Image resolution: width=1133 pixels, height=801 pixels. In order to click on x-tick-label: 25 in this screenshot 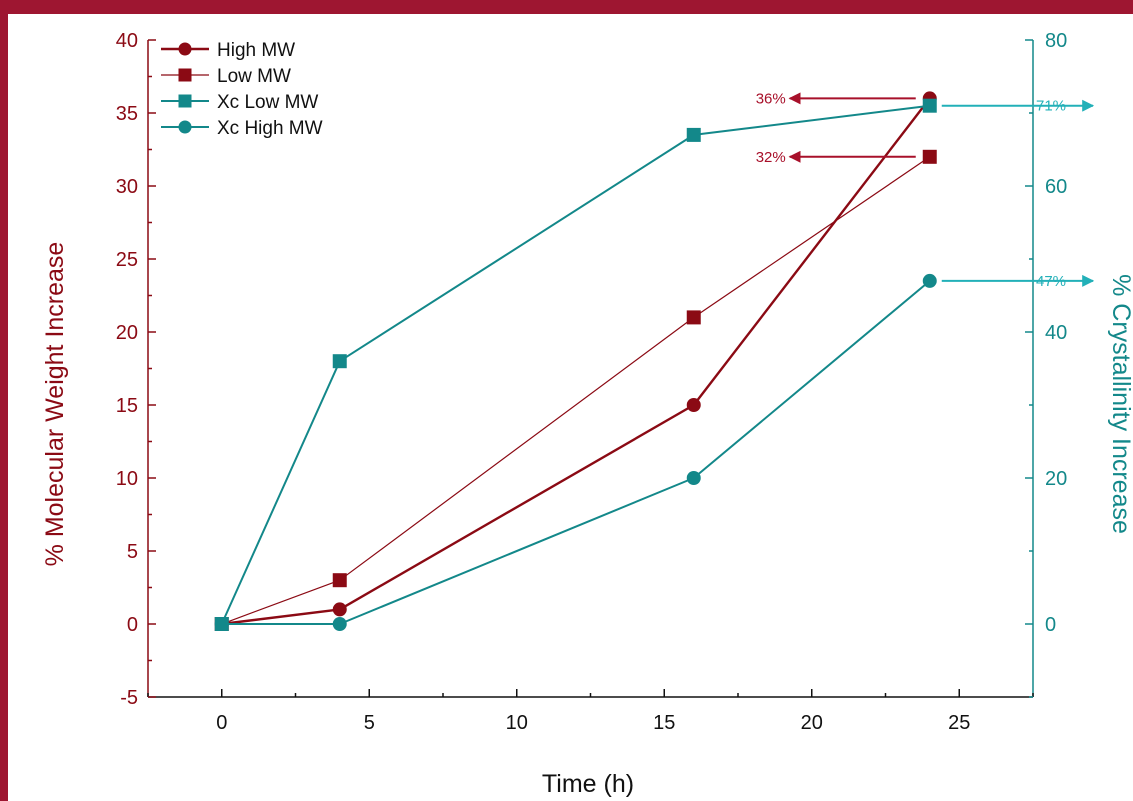, I will do `click(959, 723)`.